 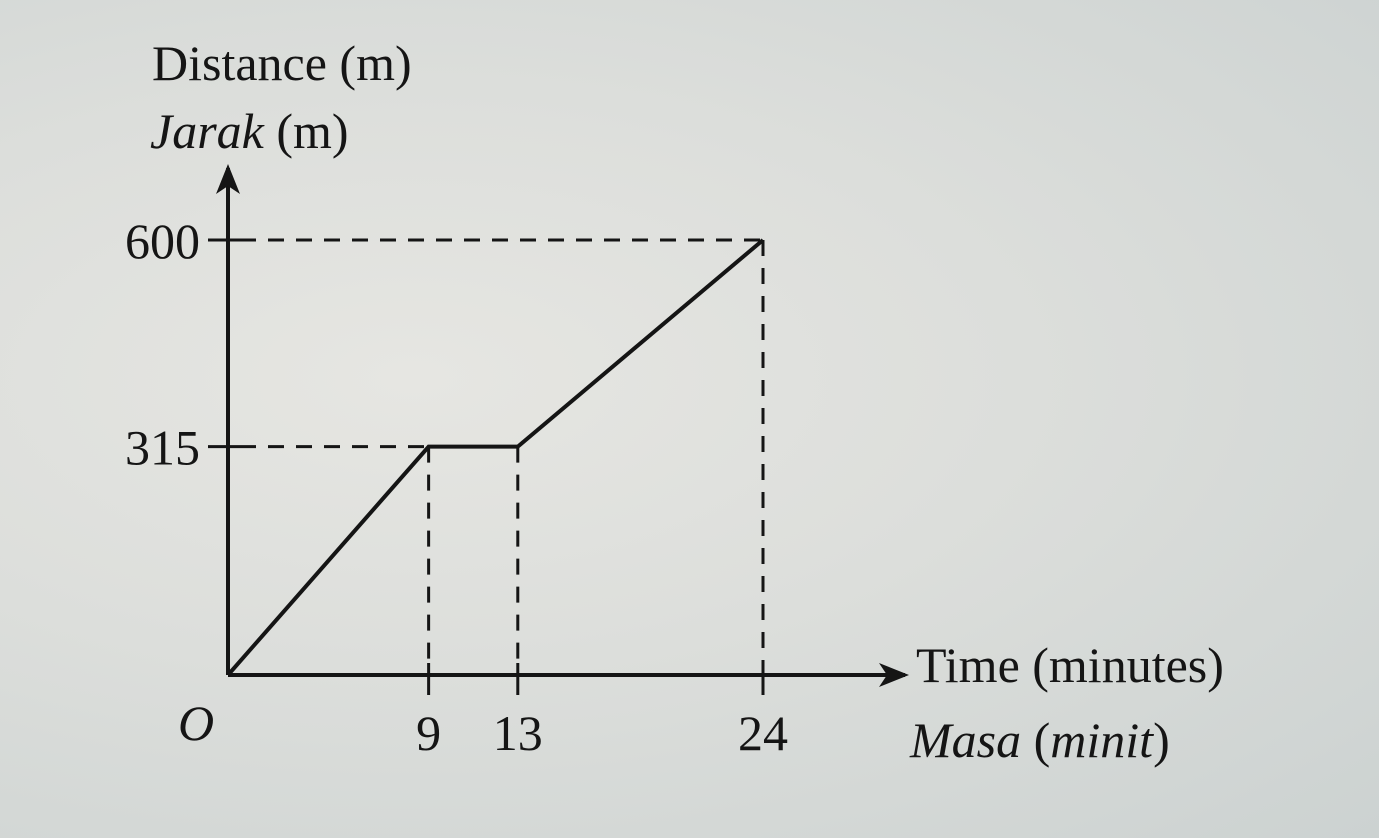 What do you see at coordinates (162, 448) in the screenshot?
I see `y-tick-label-315: 315` at bounding box center [162, 448].